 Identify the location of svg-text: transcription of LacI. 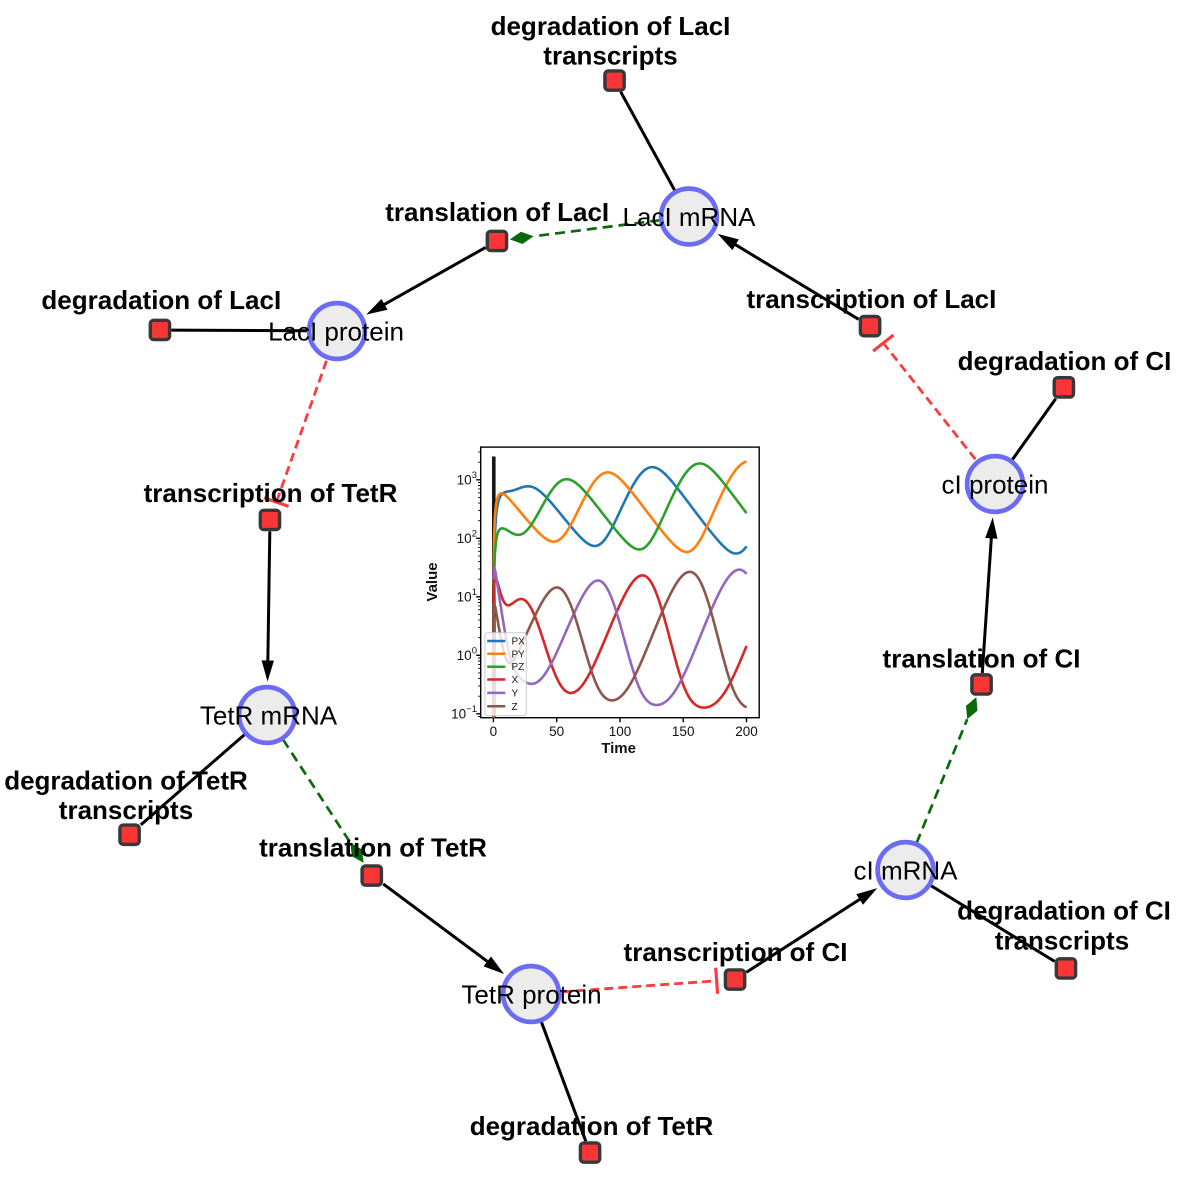
(871, 299).